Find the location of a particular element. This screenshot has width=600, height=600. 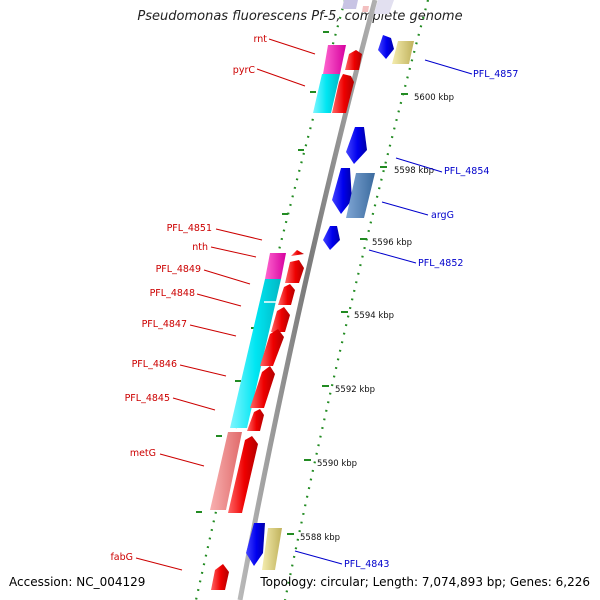

gene-label-PFL_4854: PFL_4854 is located at coordinates (466, 171).